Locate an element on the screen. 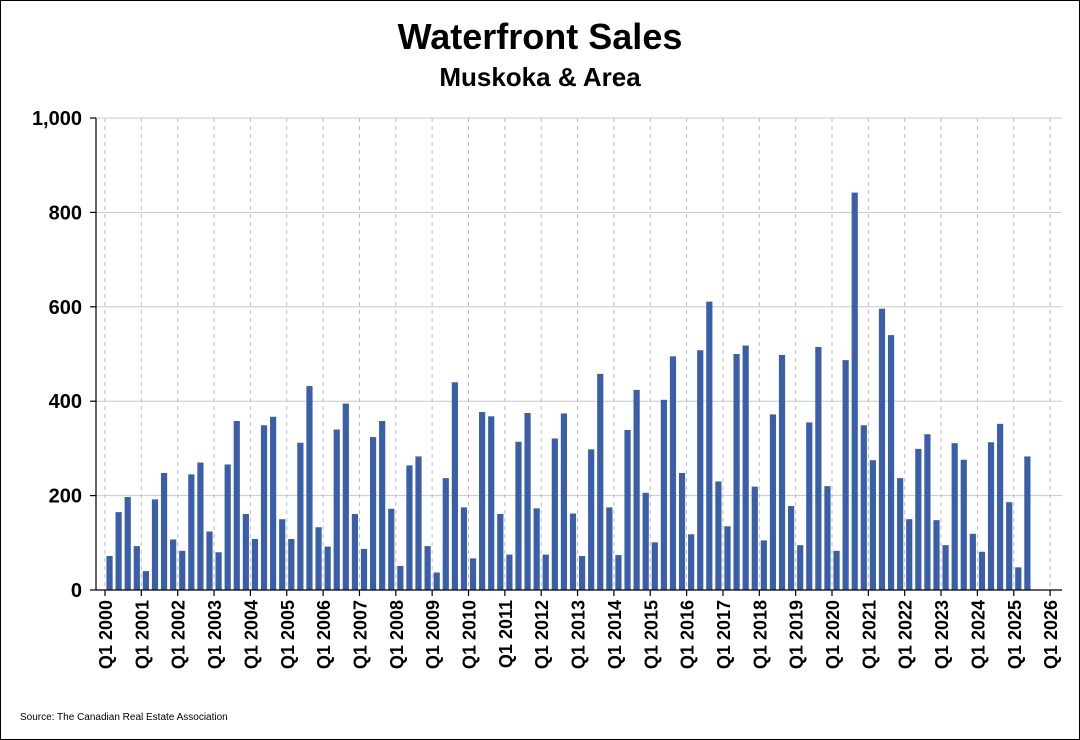  x-tick-label: Q1 2018 is located at coordinates (760, 634).